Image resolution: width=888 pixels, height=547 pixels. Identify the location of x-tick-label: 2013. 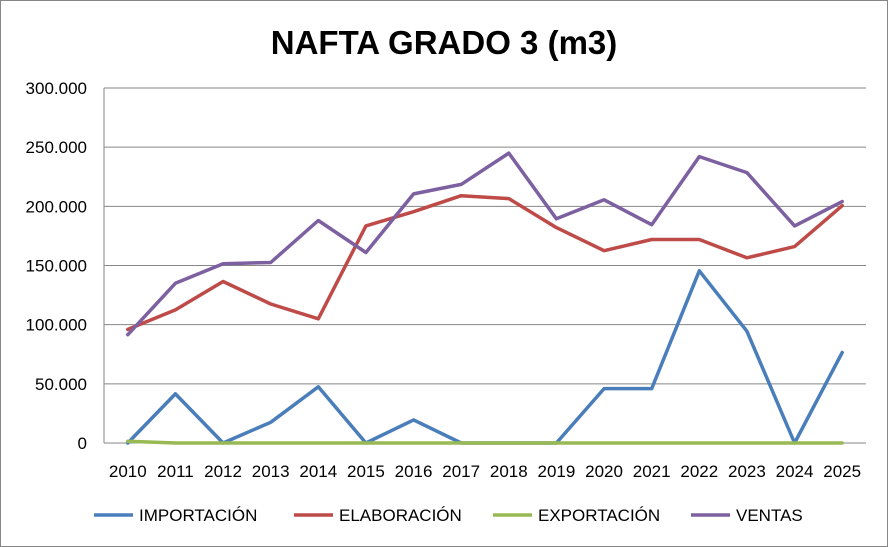
(271, 471).